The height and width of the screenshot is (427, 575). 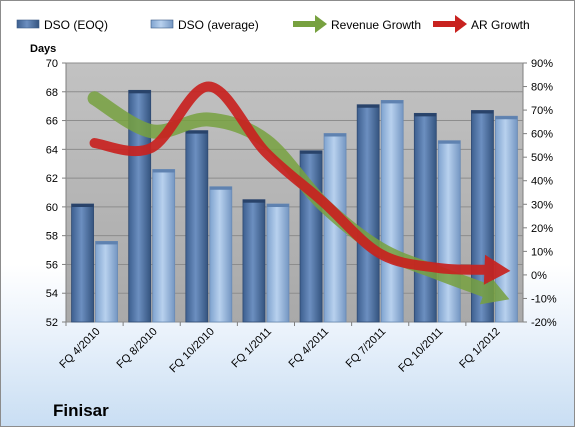 I want to click on x-tick-label: FQ 1/2012, so click(x=479, y=348).